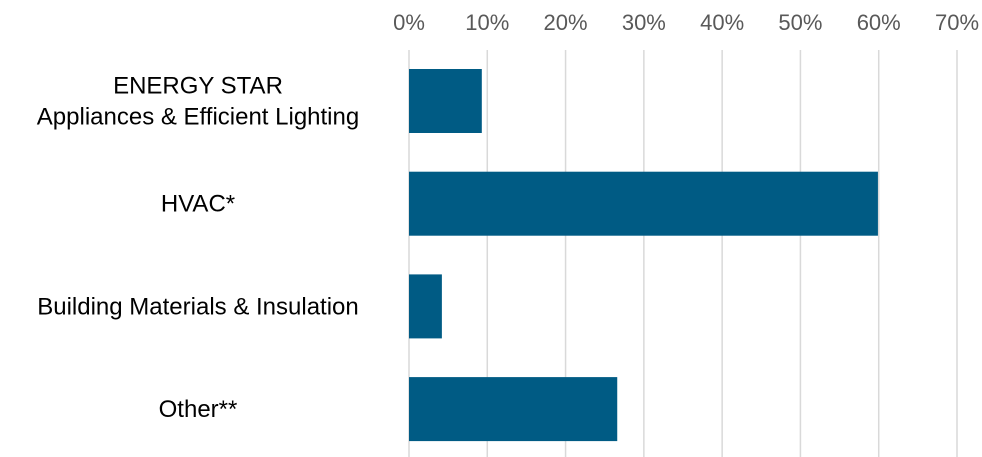  Describe the element at coordinates (879, 22) in the screenshot. I see `x-tick-label: 60%` at that location.